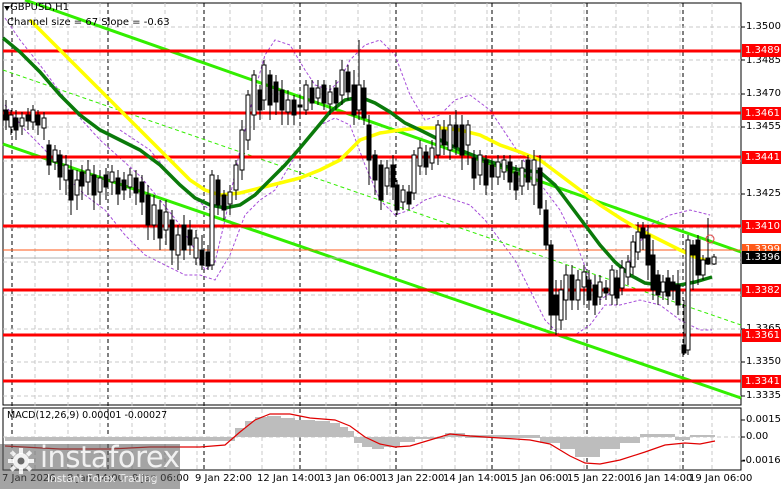 The width and height of the screenshot is (781, 489). I want to click on time-tick: 9 Jan 22:00, so click(223, 478).